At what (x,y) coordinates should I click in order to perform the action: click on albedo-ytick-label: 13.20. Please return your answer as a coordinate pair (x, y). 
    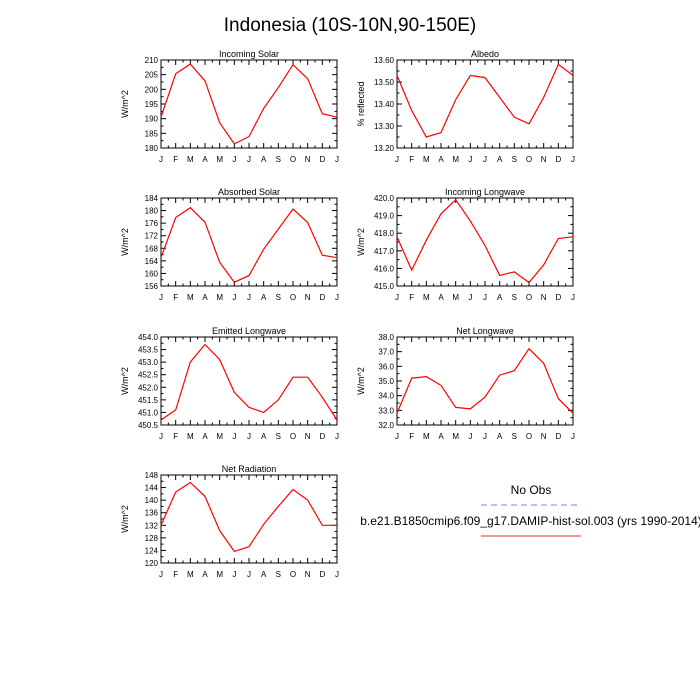
    Looking at the image, I should click on (384, 148).